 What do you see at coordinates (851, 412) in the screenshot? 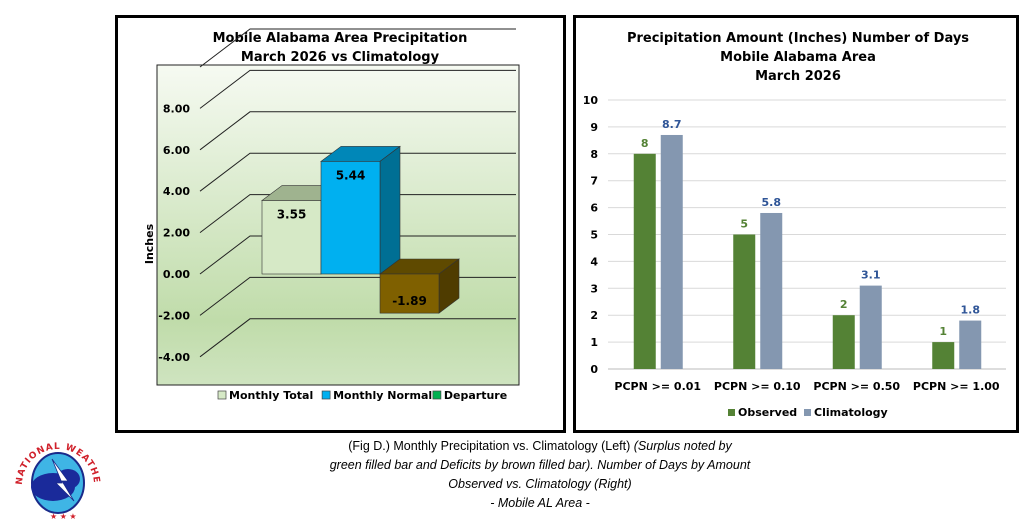
I see `legend-label: Climatology` at bounding box center [851, 412].